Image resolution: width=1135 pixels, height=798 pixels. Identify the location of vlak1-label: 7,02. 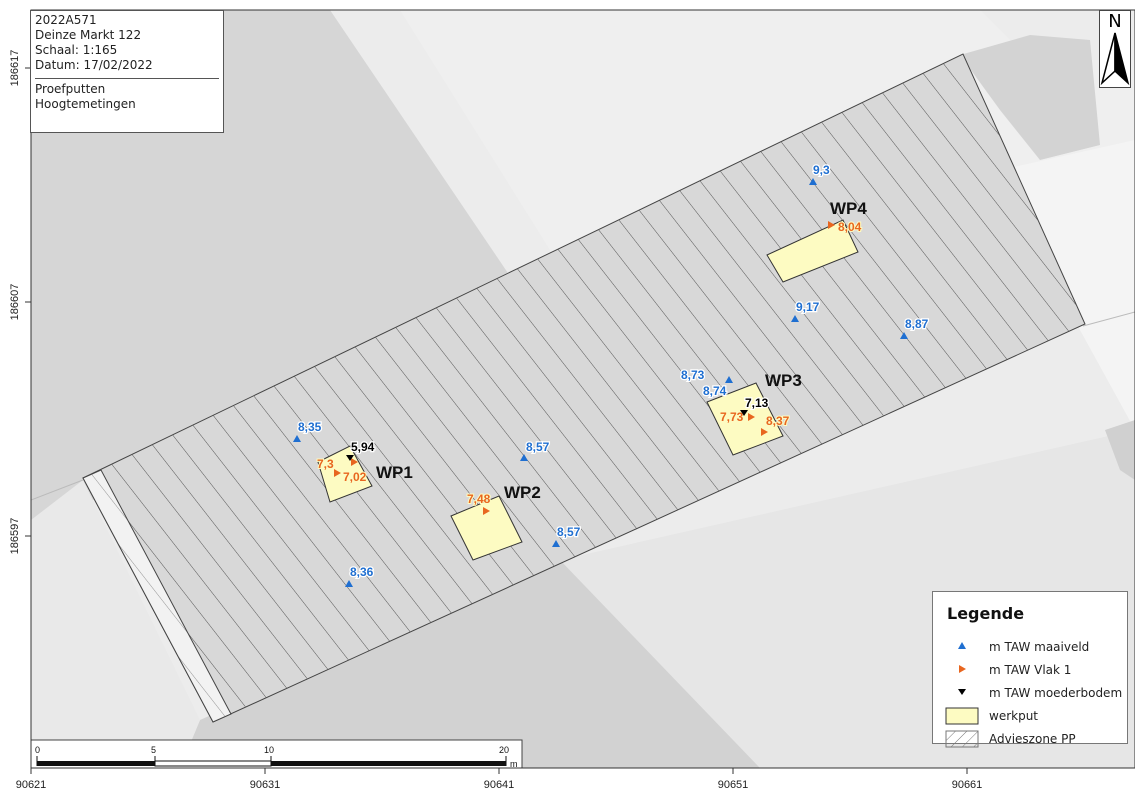
(355, 477).